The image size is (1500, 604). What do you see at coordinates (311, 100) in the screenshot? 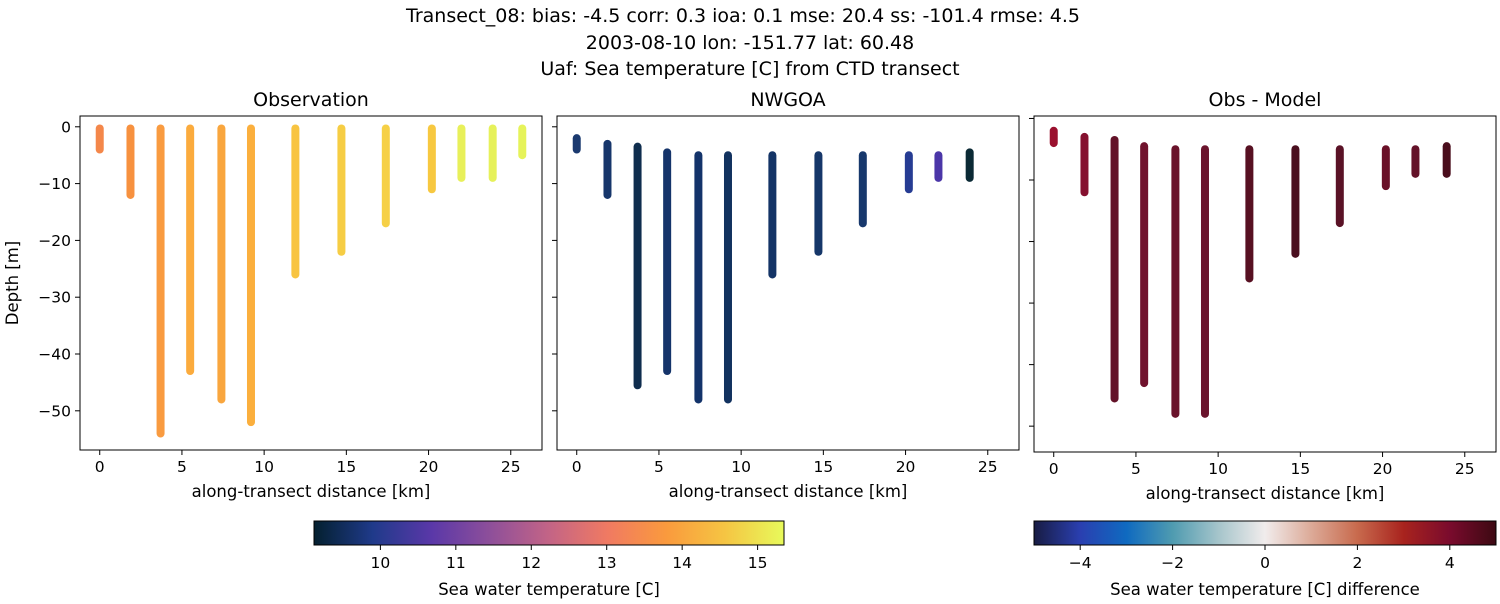
I see `panel-title: Observation` at bounding box center [311, 100].